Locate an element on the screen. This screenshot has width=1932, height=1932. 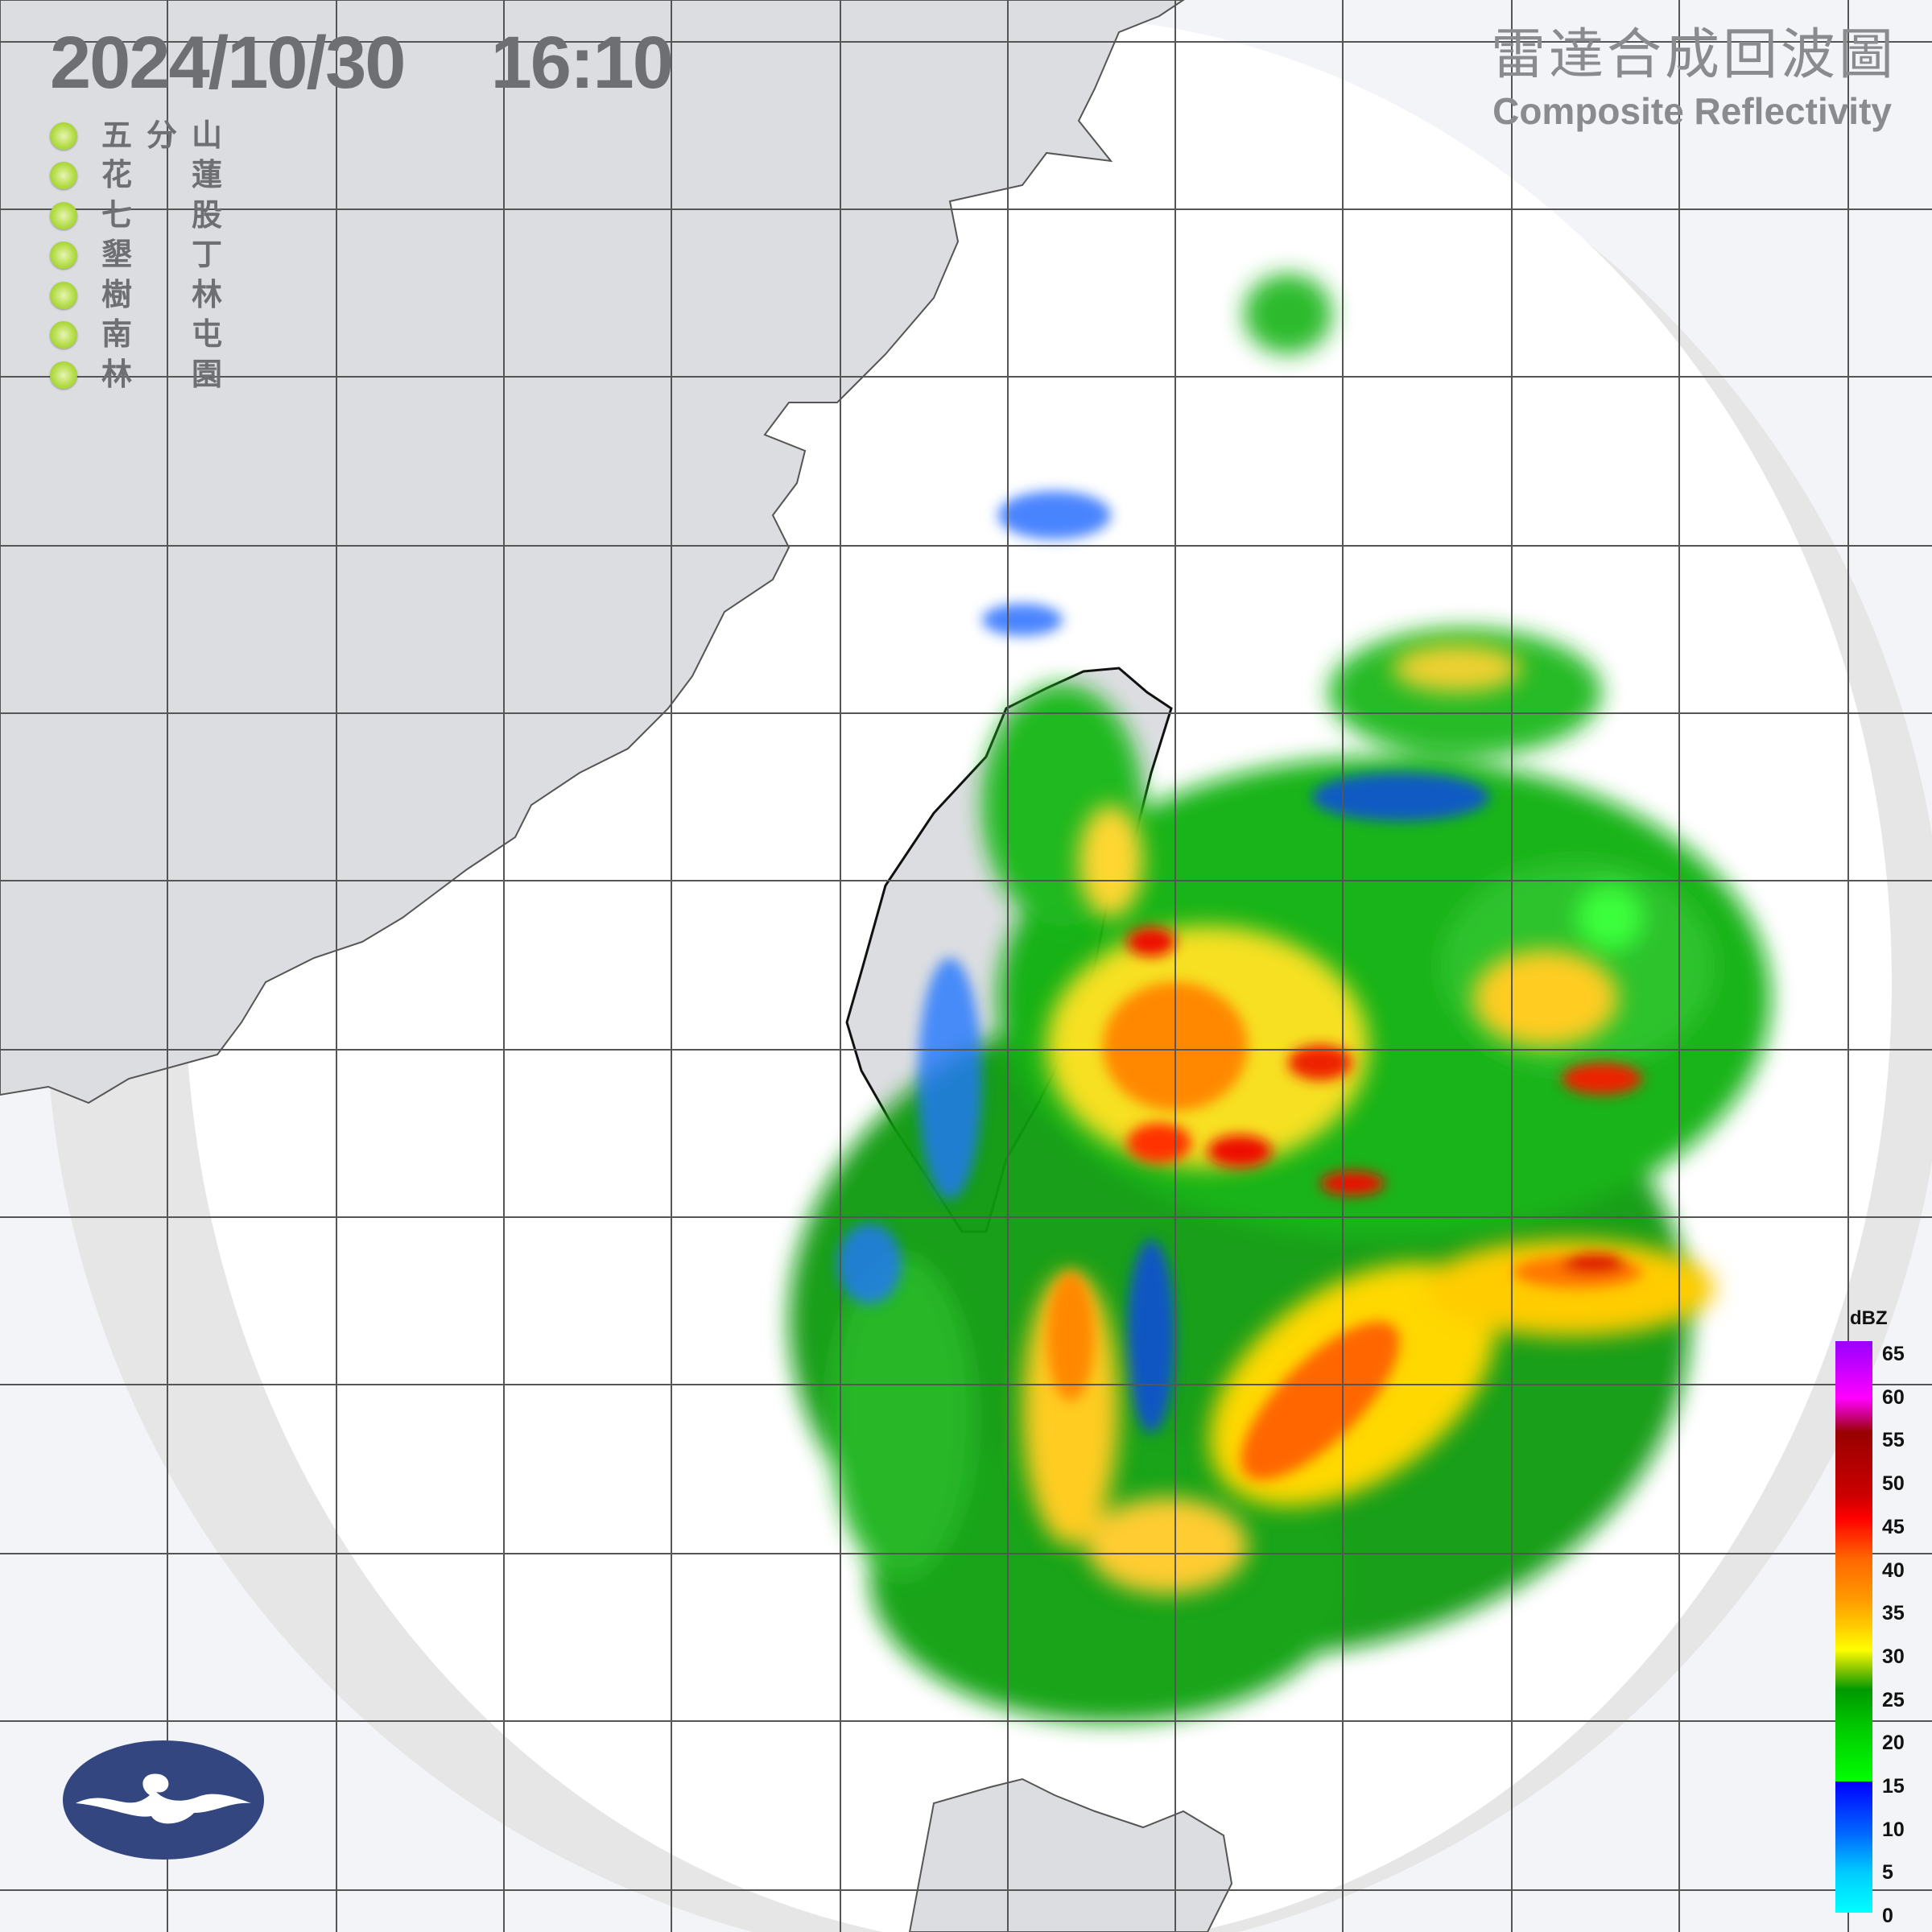
station-name-char: 蓮 is located at coordinates (206, 176).